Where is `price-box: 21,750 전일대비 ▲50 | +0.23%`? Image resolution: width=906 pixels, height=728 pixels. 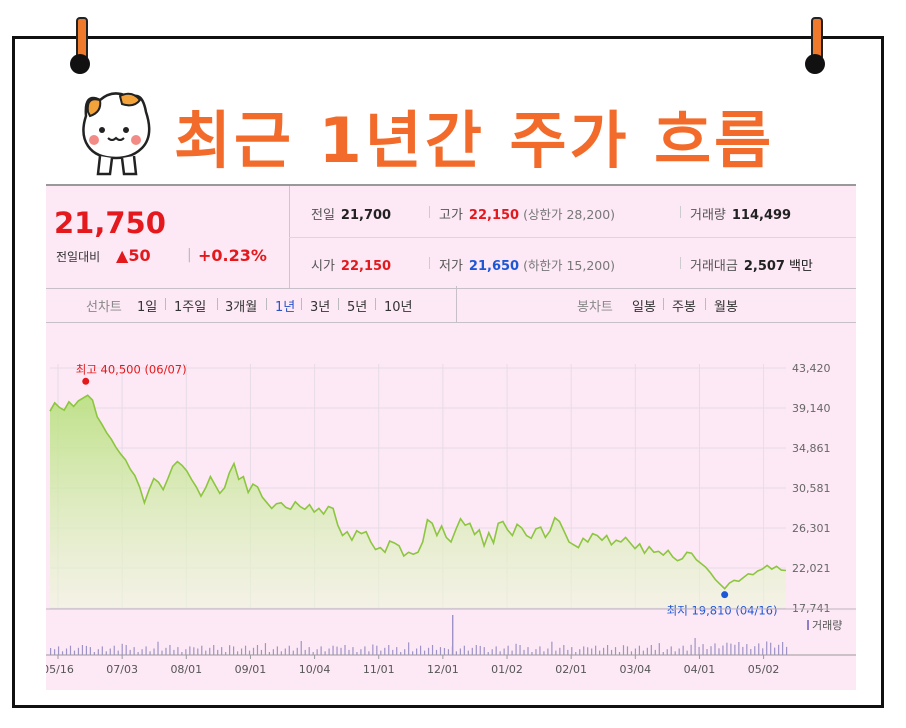 price-box: 21,750 전일대비 ▲50 | +0.23% is located at coordinates (168, 237).